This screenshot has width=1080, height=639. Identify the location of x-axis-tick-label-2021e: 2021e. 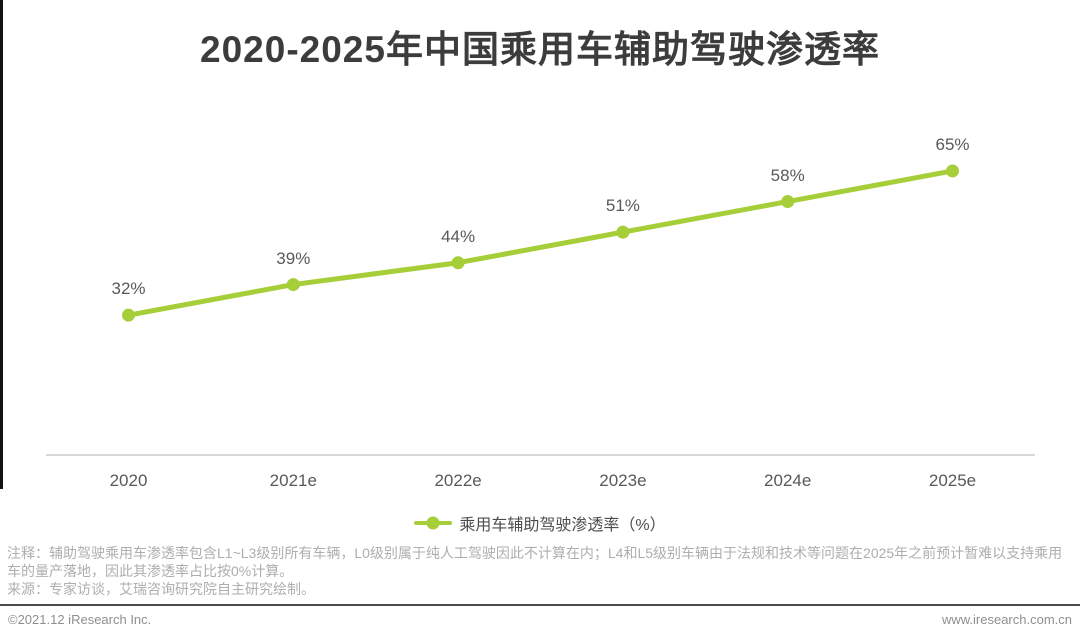
(293, 480).